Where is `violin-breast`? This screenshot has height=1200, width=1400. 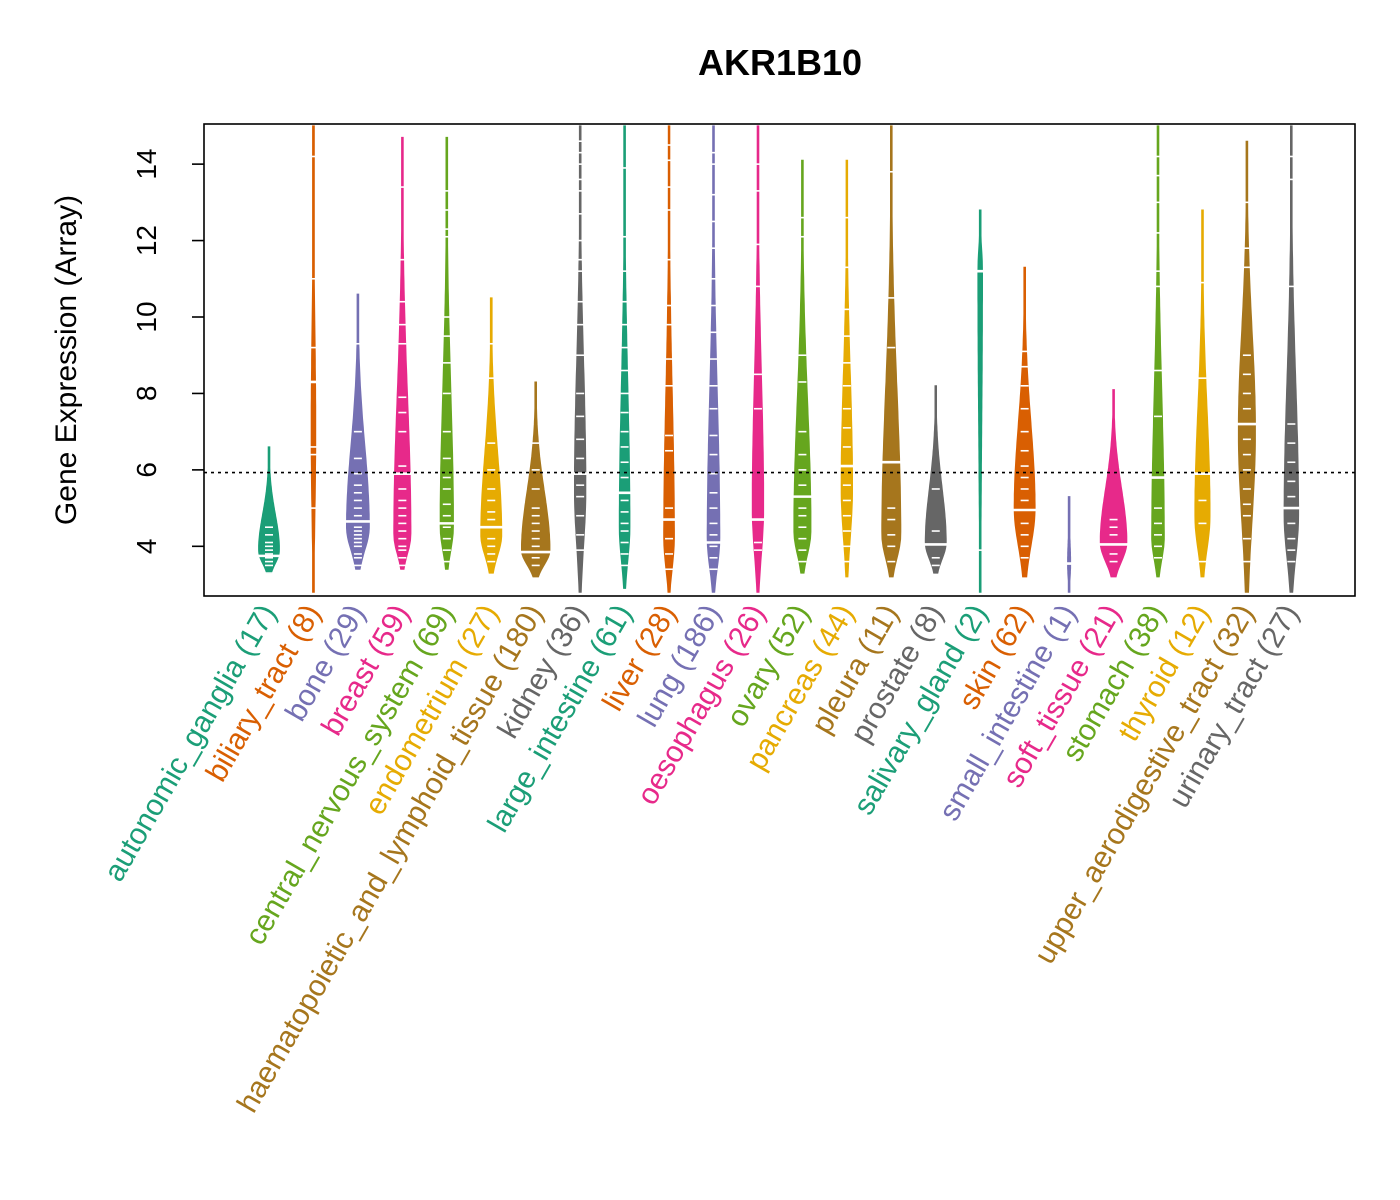
violin-breast is located at coordinates (402, 353).